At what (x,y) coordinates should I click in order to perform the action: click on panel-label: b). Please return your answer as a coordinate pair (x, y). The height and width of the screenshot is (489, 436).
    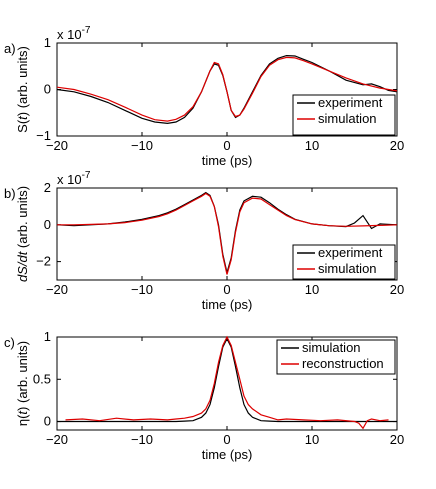
    Looking at the image, I should click on (10, 193).